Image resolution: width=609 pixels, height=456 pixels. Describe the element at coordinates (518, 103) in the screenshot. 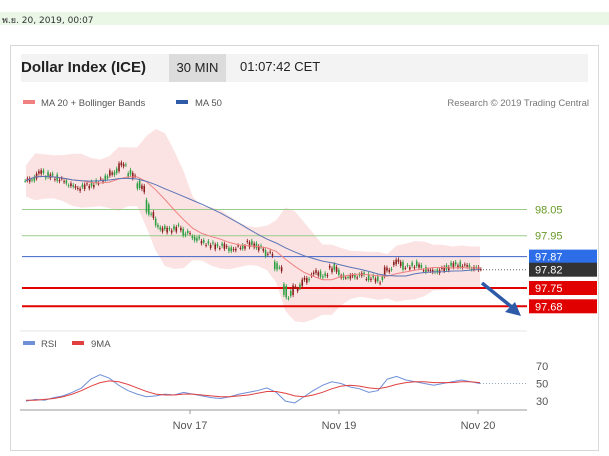

I see `credit-text: Research © 2019 Trading Central` at that location.